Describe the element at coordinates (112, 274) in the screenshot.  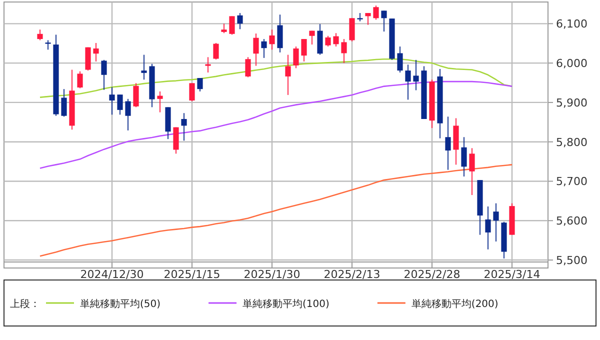
I see `x-tick-label: 2024/12/30` at that location.